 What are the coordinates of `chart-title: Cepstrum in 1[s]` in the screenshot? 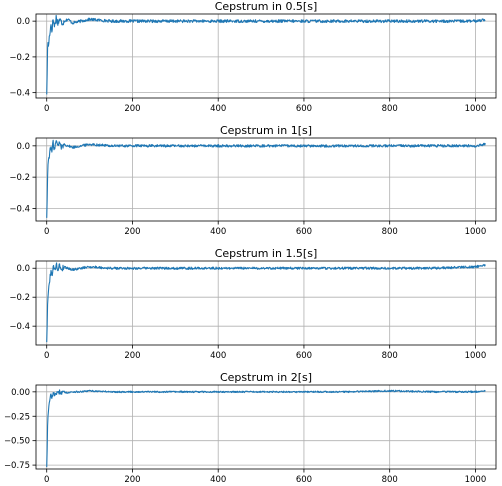 It's located at (266, 130).